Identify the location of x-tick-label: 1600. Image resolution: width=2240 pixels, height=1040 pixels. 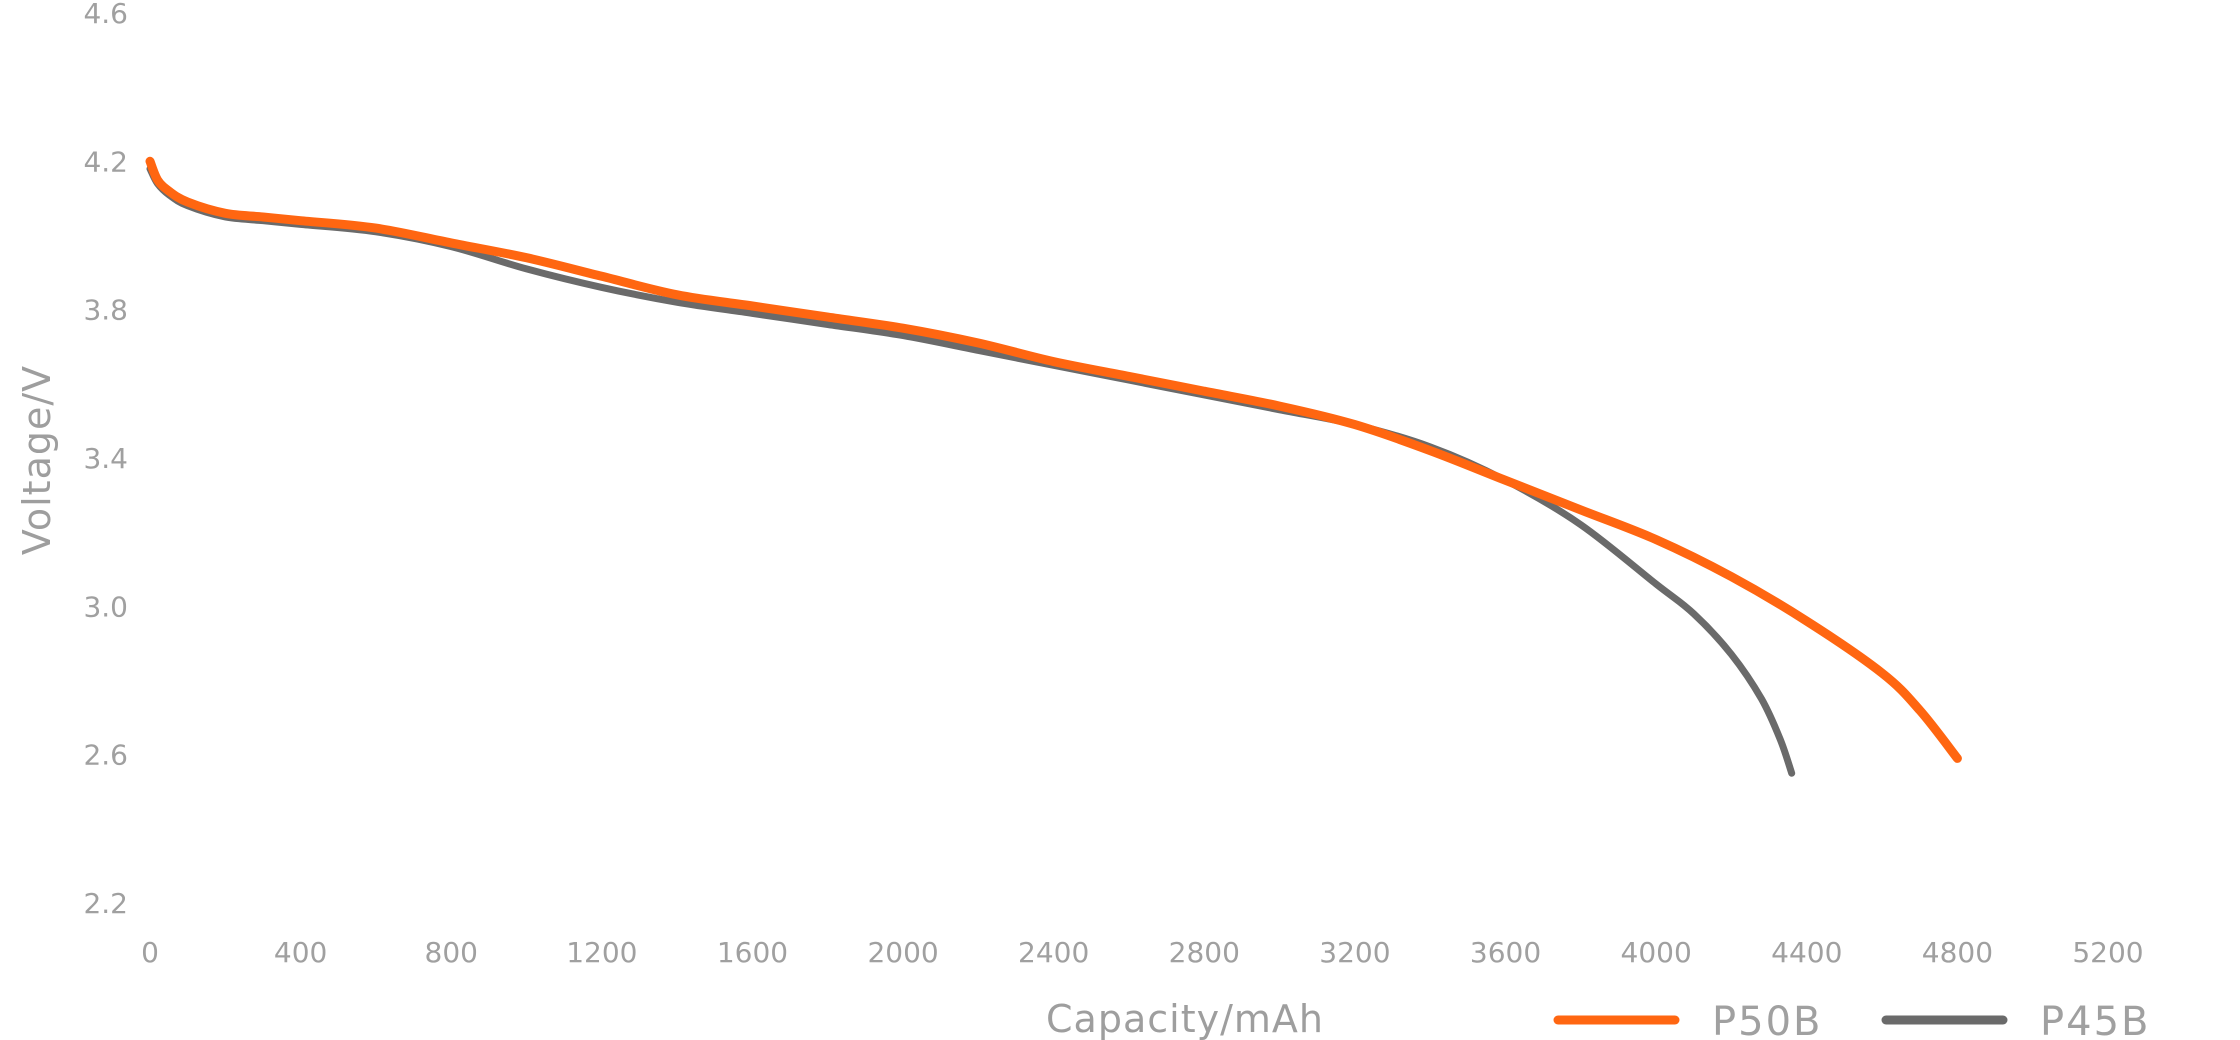
(752, 952).